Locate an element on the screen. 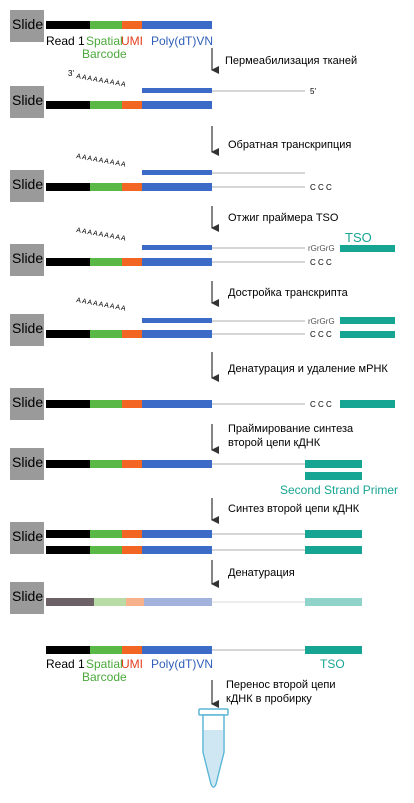 This screenshot has width=414, height=803. umi-label: UMI is located at coordinates (132, 41).